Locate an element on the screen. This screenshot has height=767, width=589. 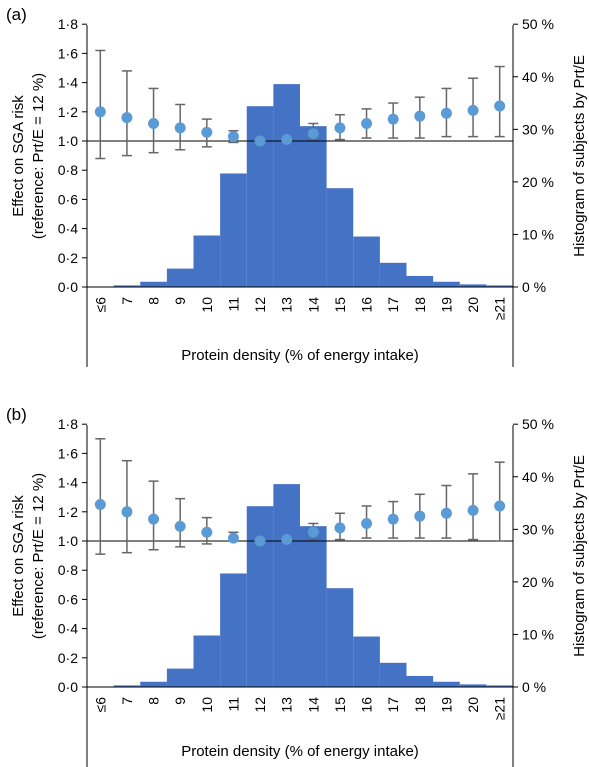
right-tick-label: 40 % is located at coordinates (538, 477).